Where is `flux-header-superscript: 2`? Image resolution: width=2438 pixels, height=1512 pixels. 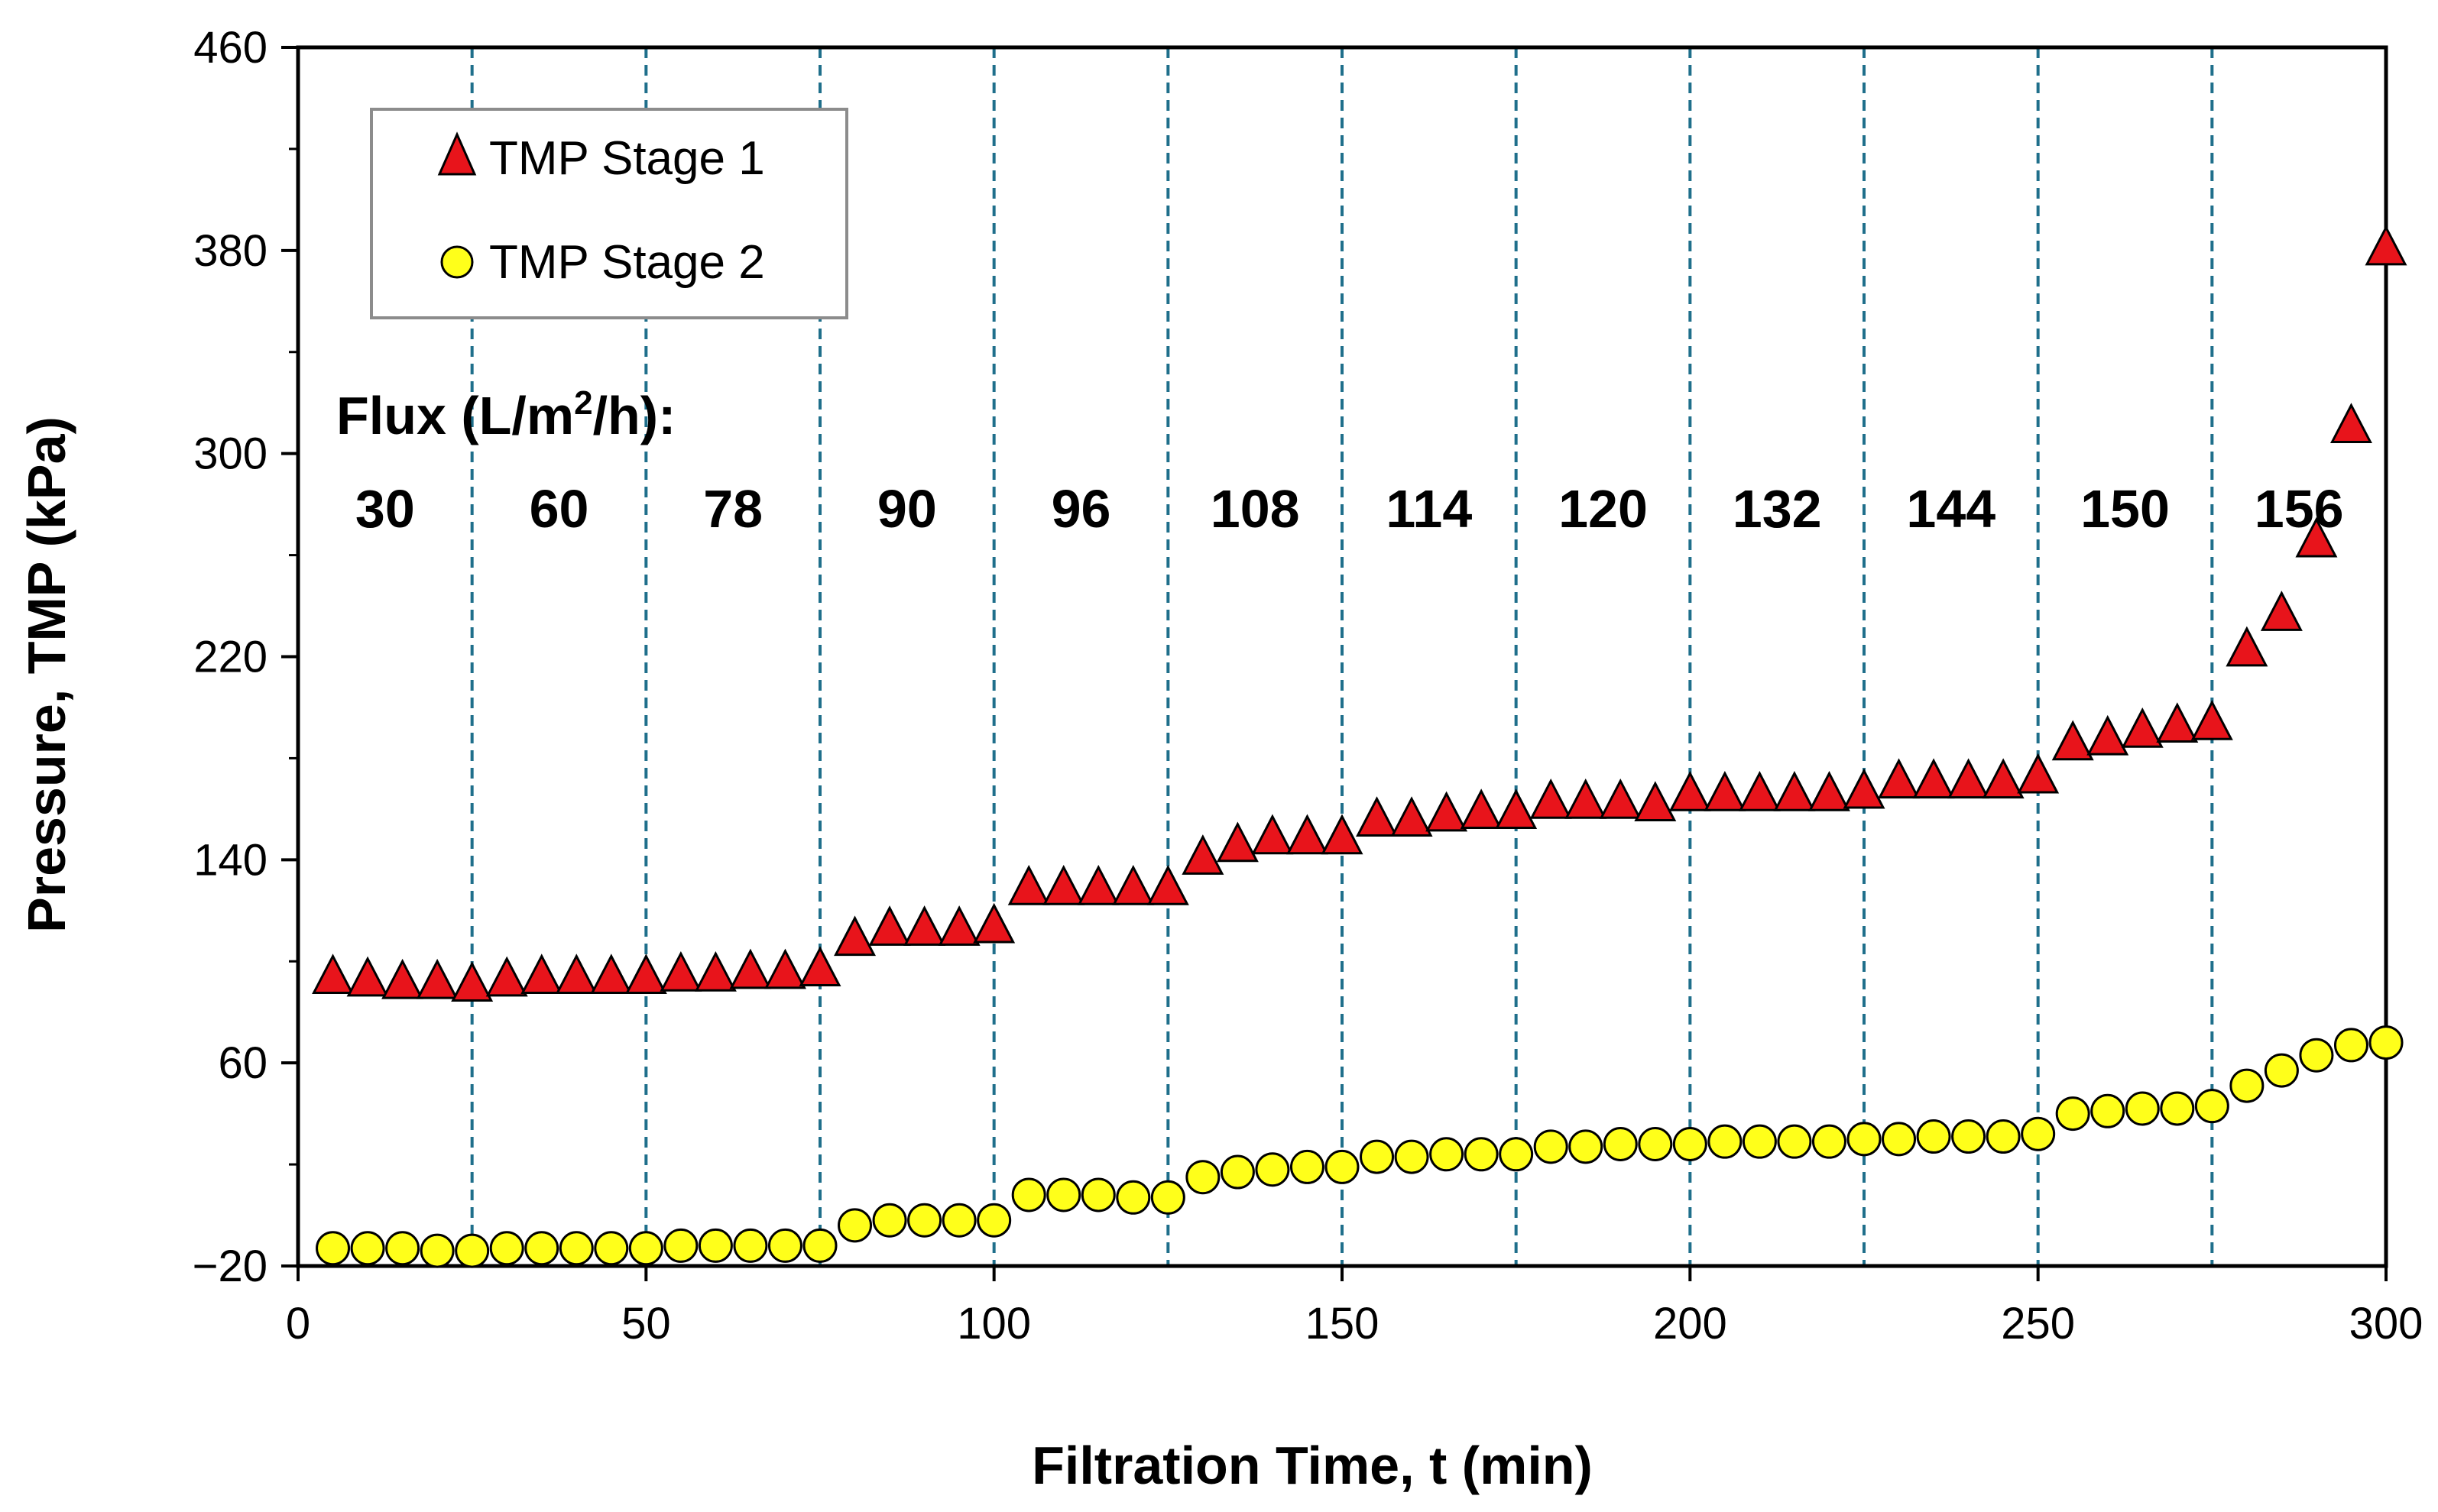
flux-header-superscript: 2 is located at coordinates (583, 403).